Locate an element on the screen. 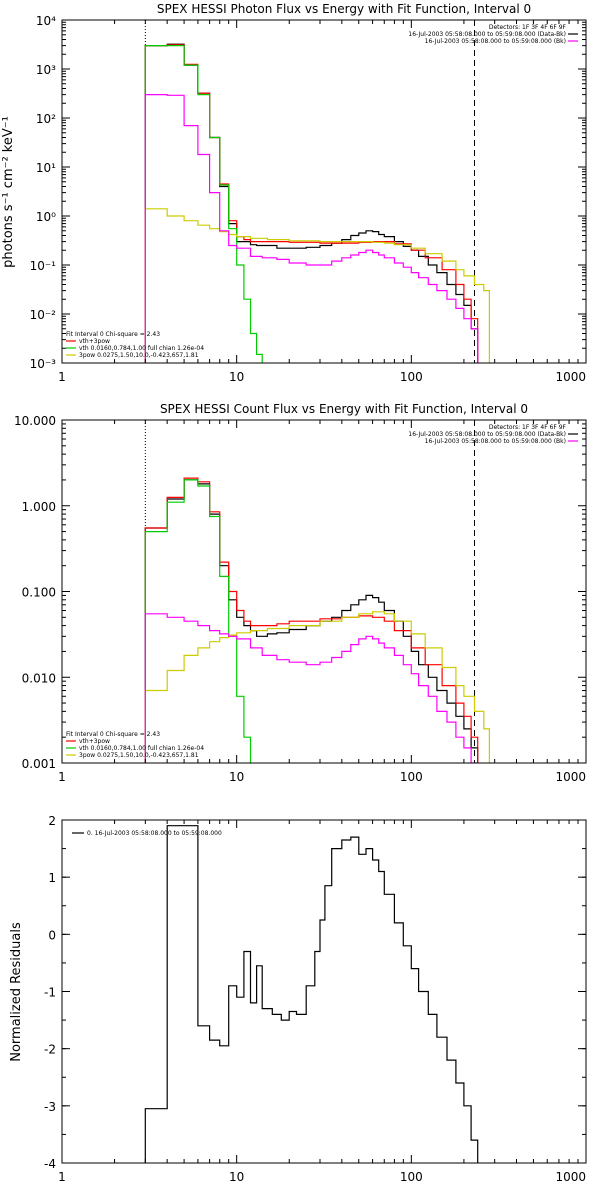 The height and width of the screenshot is (1200, 600). count-flux-y-tick-label: 0.100 is located at coordinates (39, 593).